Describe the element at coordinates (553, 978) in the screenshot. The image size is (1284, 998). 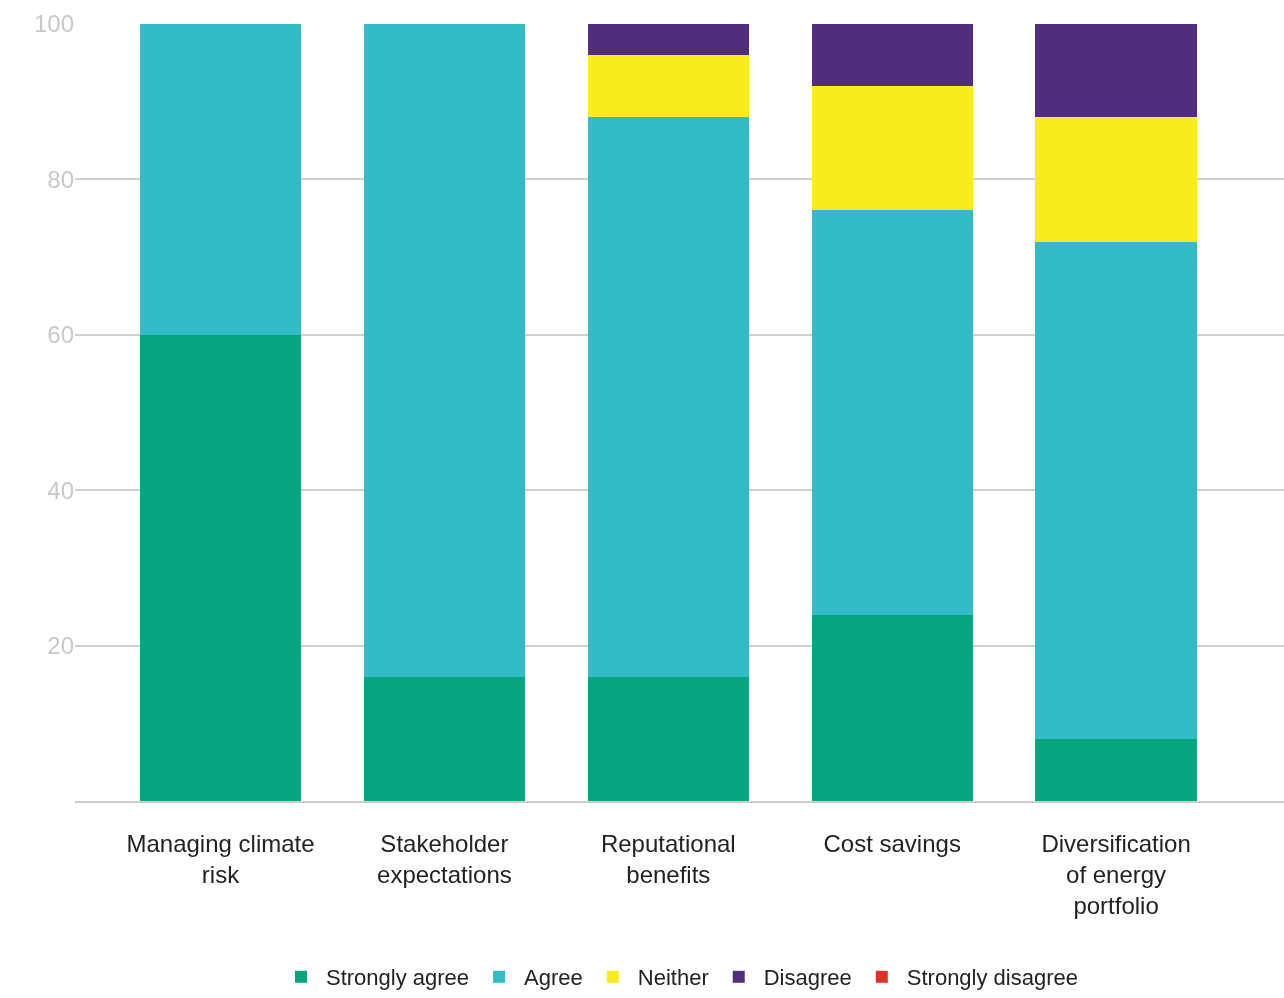
I see `legend-label: Agree` at that location.